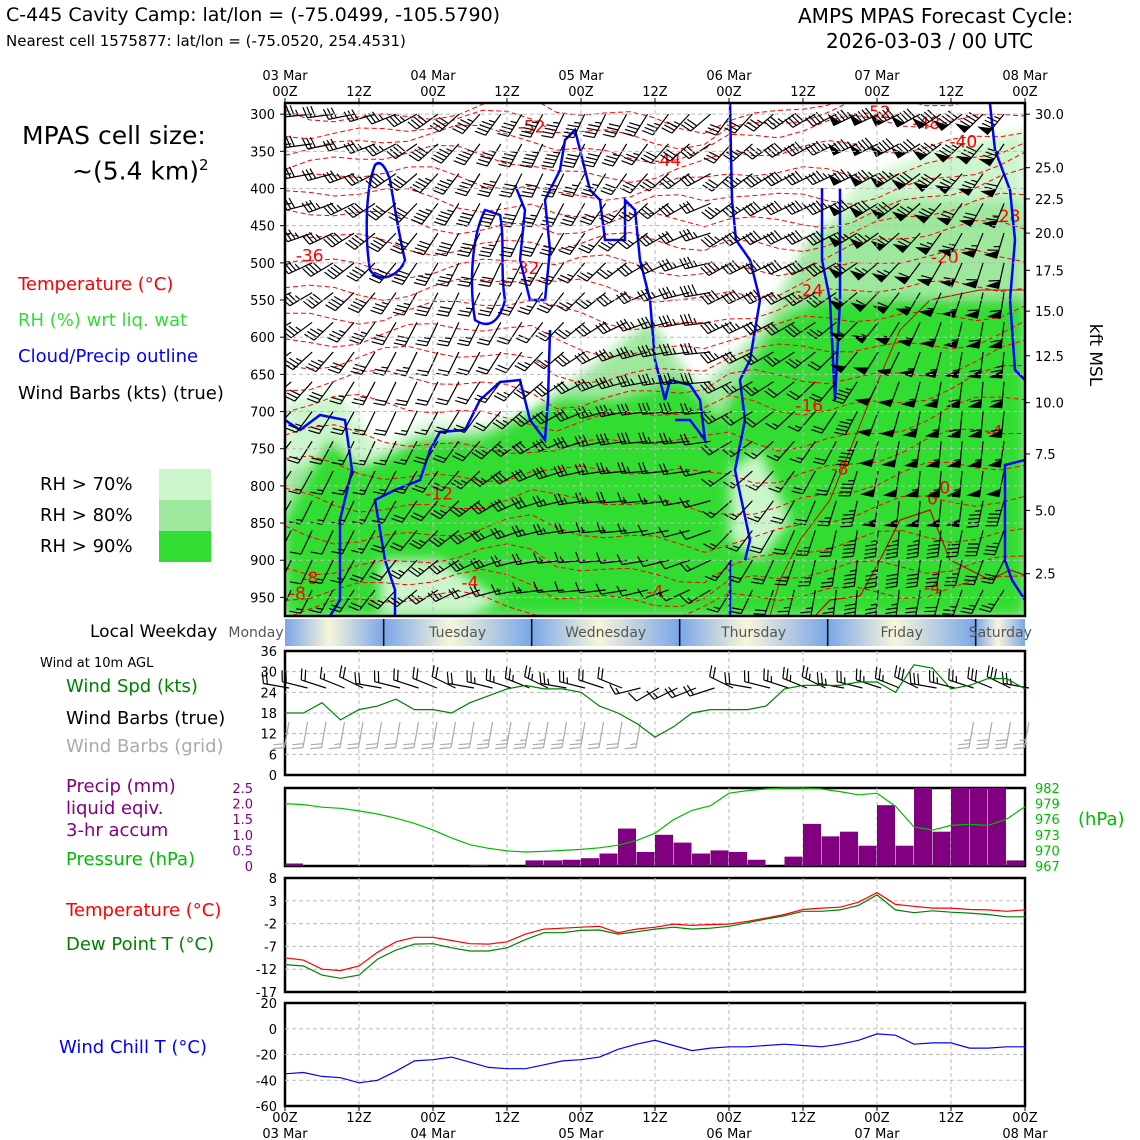 This screenshot has height=1140, width=1140. What do you see at coordinates (270, 925) in the screenshot?
I see `temperature-y-tick-label: -2` at bounding box center [270, 925].